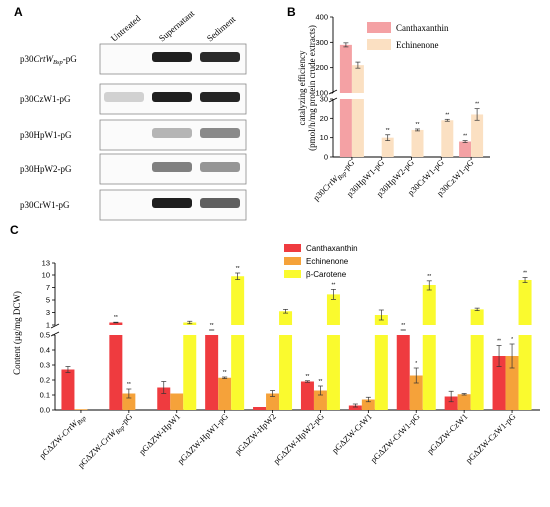 Image resolution: width=550 pixels, height=507 pixels. What do you see at coordinates (255, 433) in the screenshot?
I see `x-tick-label: pGΔZW-HpW2` at bounding box center [255, 433].